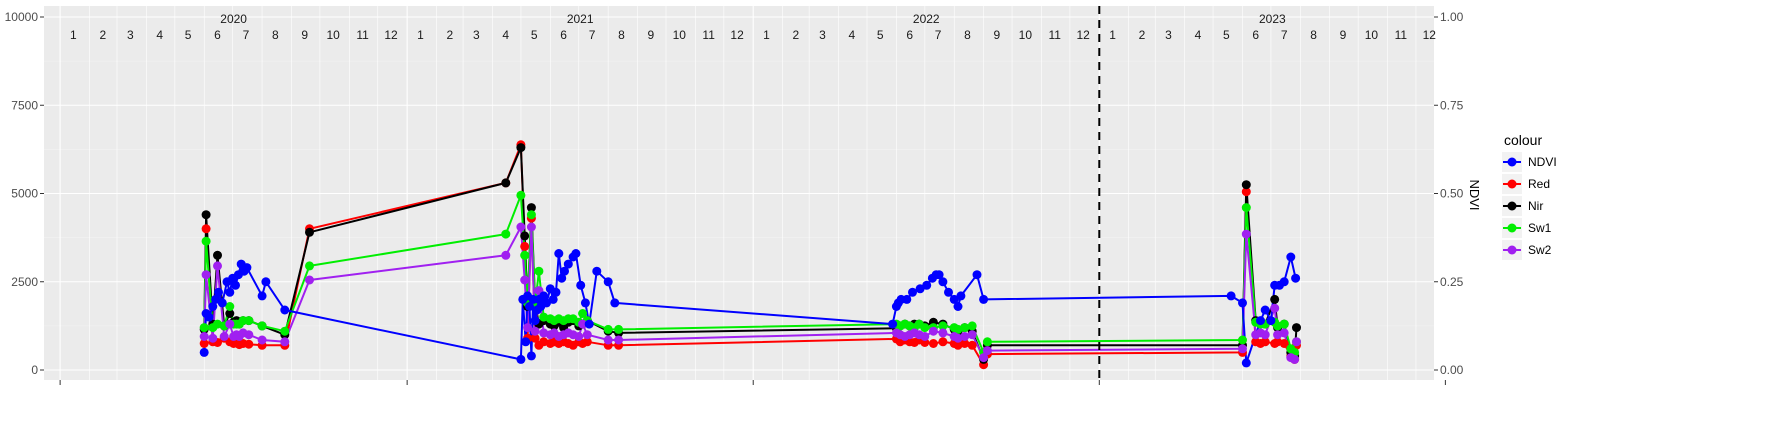 This screenshot has height=447, width=1773. I want to click on month-label: 7, so click(246, 35).